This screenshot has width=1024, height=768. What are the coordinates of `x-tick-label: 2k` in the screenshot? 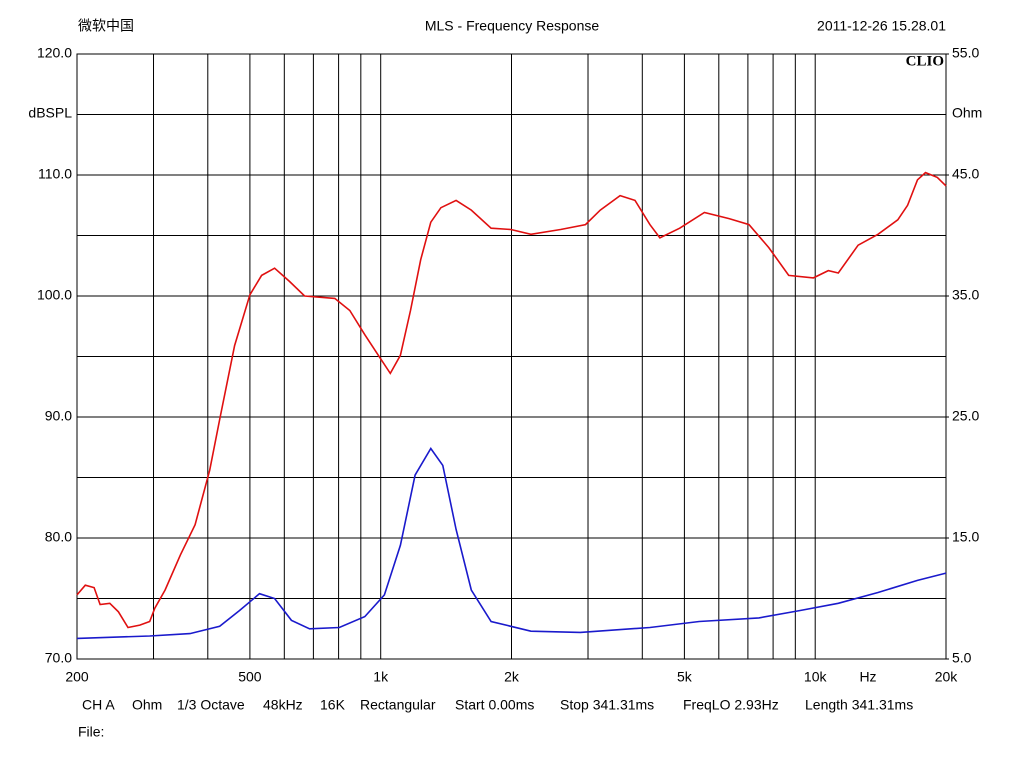 It's located at (512, 677).